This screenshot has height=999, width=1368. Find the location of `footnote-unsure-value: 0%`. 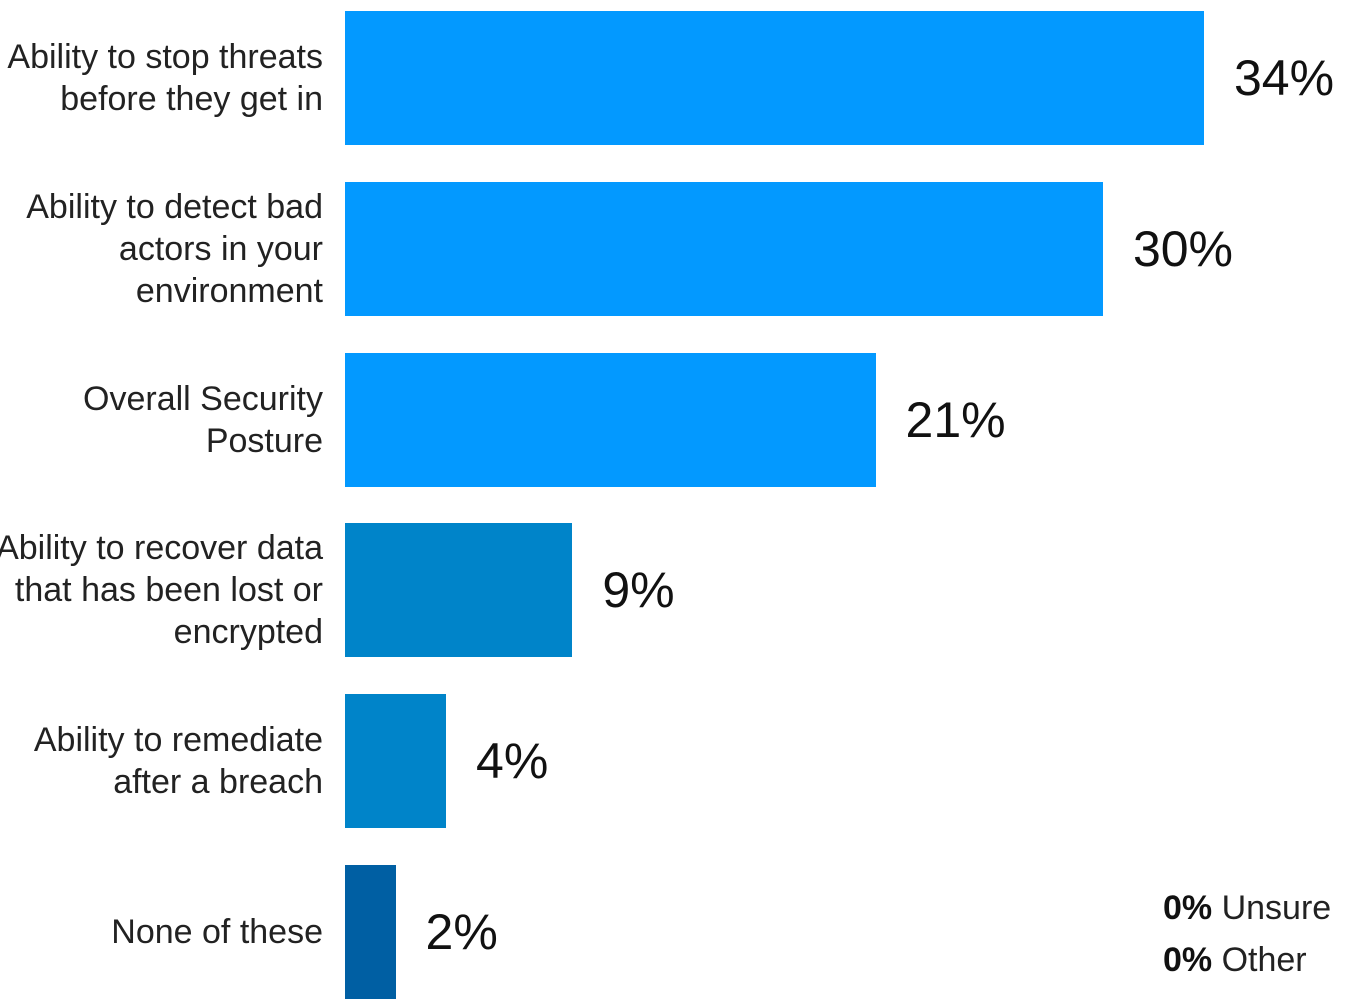

footnote-unsure-value: 0% is located at coordinates (1188, 908).